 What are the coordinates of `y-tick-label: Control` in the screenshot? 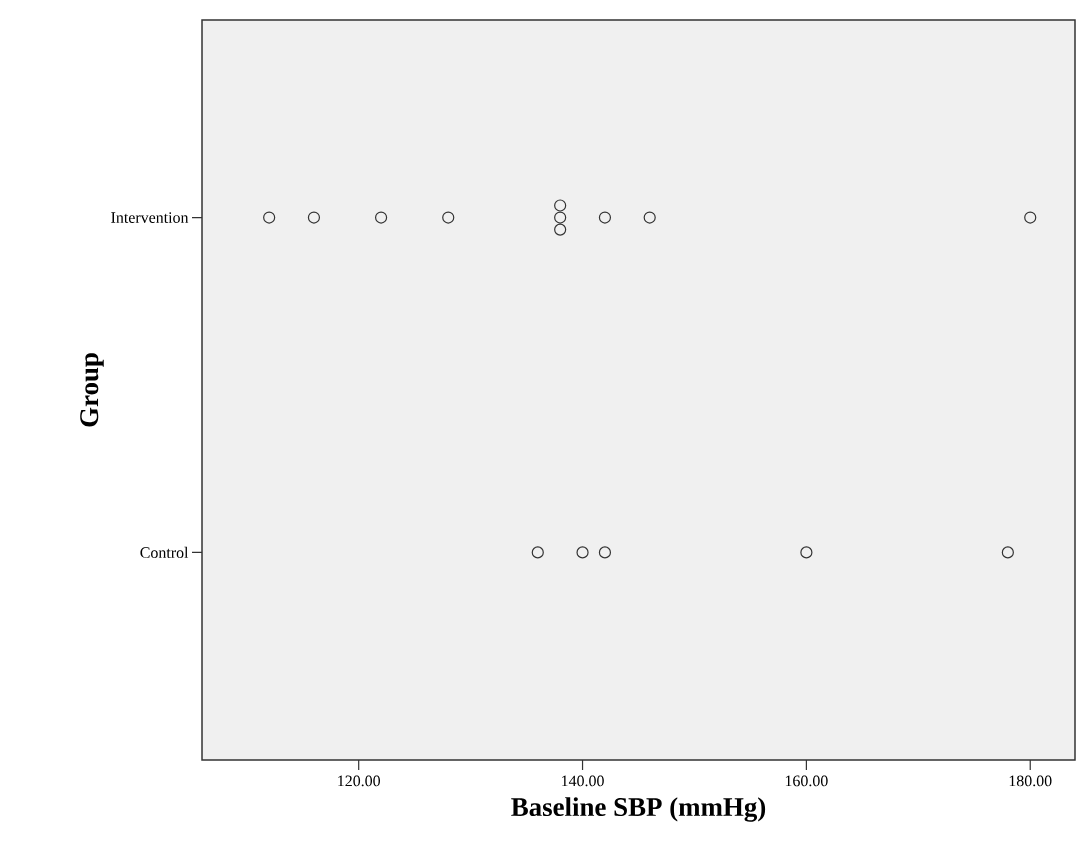 It's located at (164, 552).